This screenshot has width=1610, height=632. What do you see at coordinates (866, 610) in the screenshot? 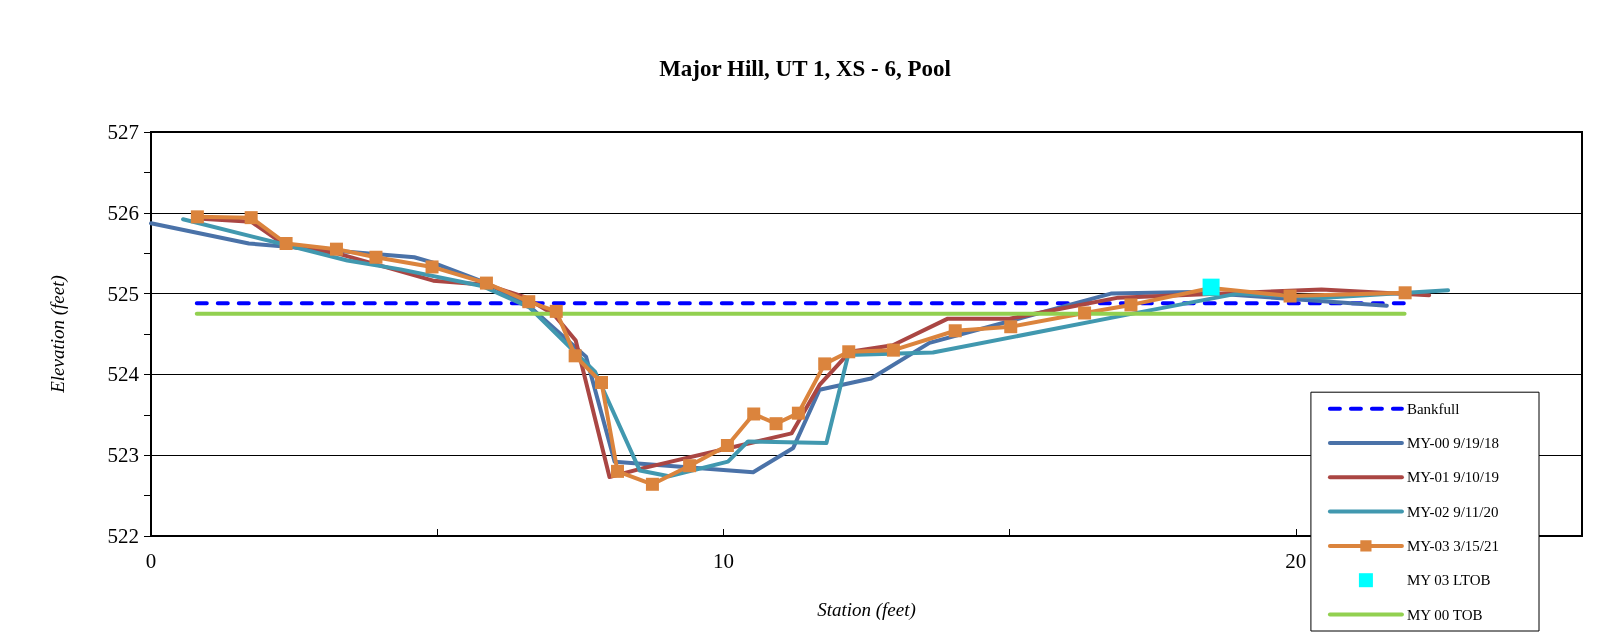
I see `x-axis-title: Station (feet)` at bounding box center [866, 610].